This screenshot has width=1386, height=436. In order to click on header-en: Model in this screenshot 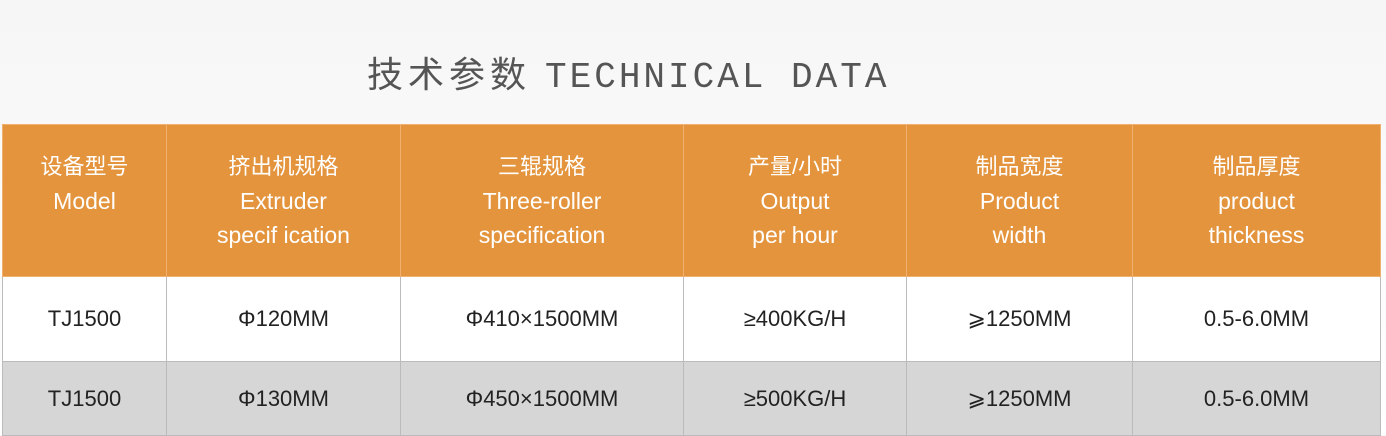, I will do `click(84, 200)`.